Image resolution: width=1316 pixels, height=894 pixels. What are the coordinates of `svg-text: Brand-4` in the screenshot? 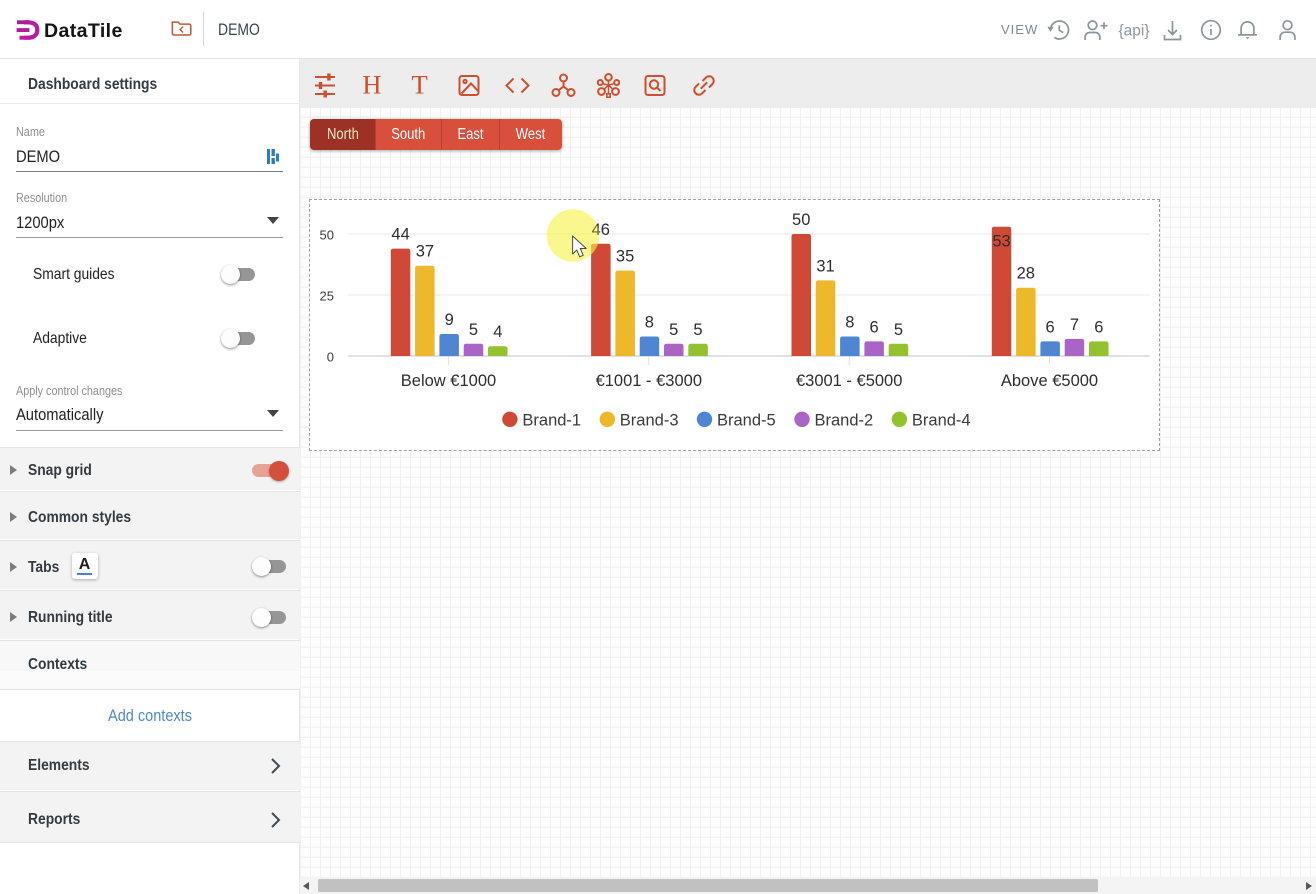 It's located at (941, 421).